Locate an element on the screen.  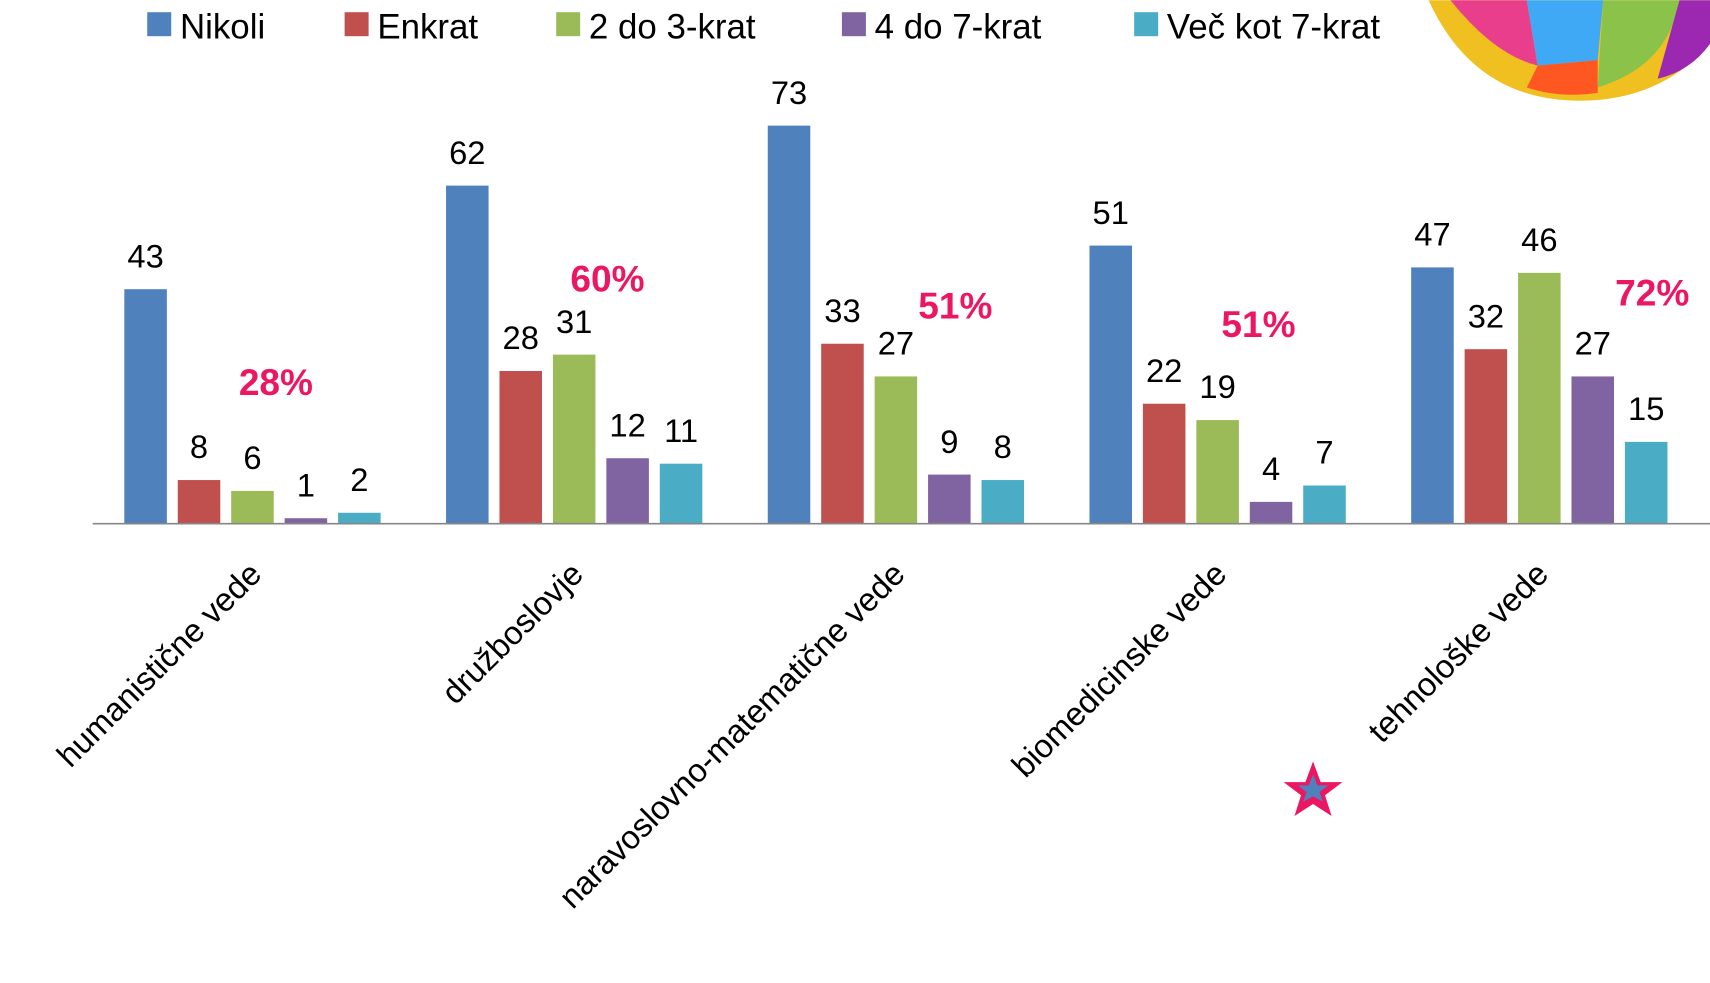
value-label: 46 is located at coordinates (1539, 239).